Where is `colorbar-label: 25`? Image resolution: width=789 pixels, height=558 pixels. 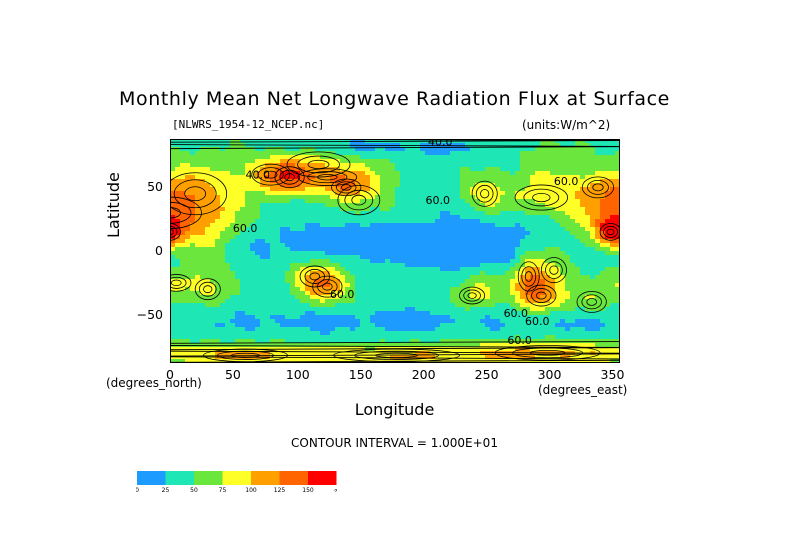 colorbar-label: 25 is located at coordinates (166, 490).